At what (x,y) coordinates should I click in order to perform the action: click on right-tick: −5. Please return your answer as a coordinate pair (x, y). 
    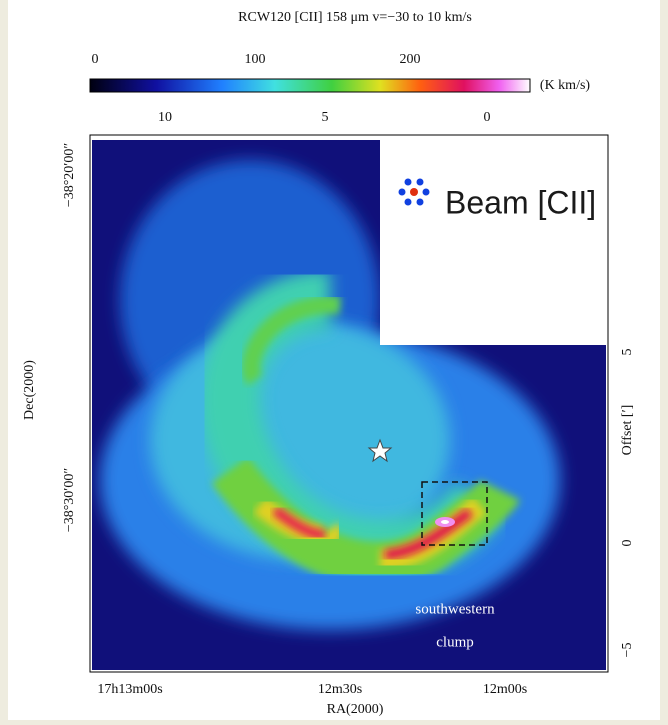
    Looking at the image, I should click on (627, 650).